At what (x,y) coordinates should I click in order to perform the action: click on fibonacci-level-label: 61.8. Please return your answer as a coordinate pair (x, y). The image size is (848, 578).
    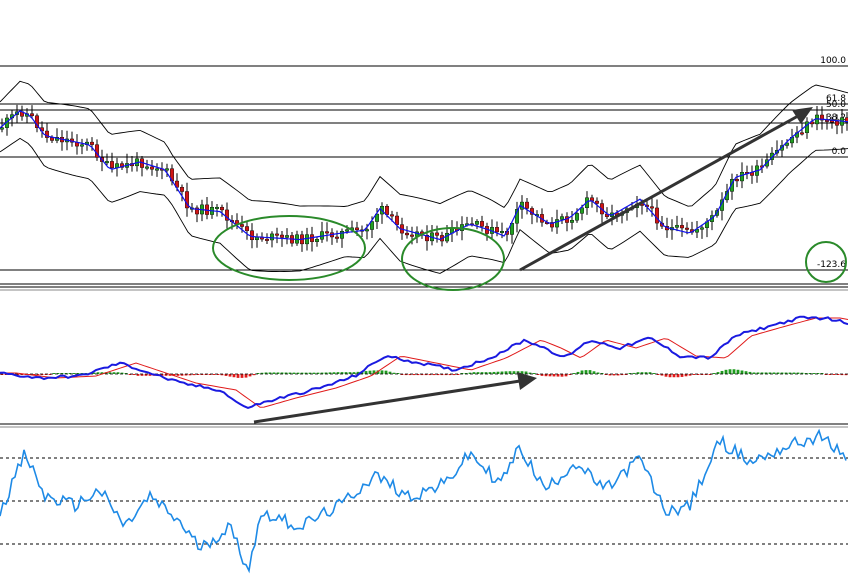
    Looking at the image, I should click on (836, 99).